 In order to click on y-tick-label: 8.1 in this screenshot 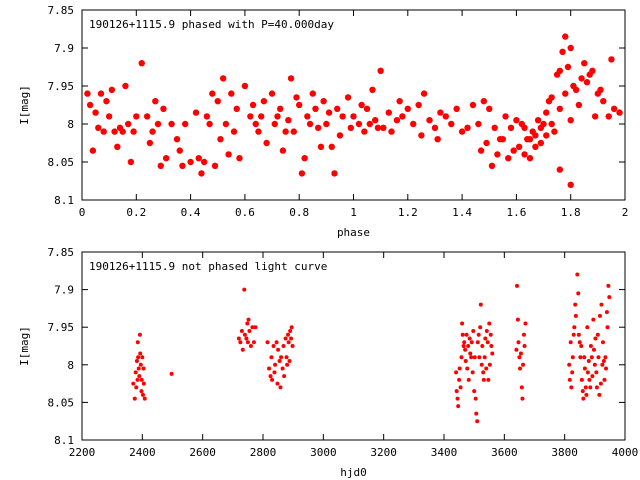, I will do `click(64, 440)`.